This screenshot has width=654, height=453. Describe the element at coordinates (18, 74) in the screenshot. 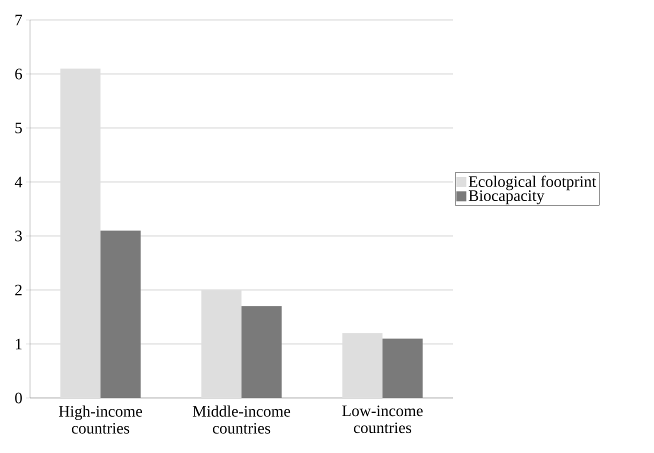

I see `y-tick-label: 6` at that location.